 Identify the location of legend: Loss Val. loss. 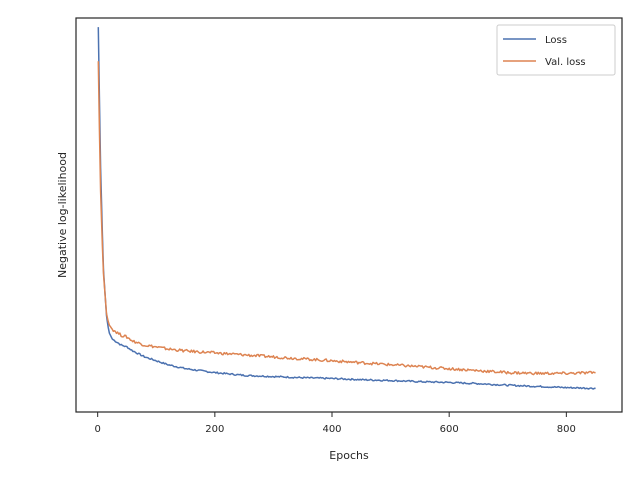
(556, 50).